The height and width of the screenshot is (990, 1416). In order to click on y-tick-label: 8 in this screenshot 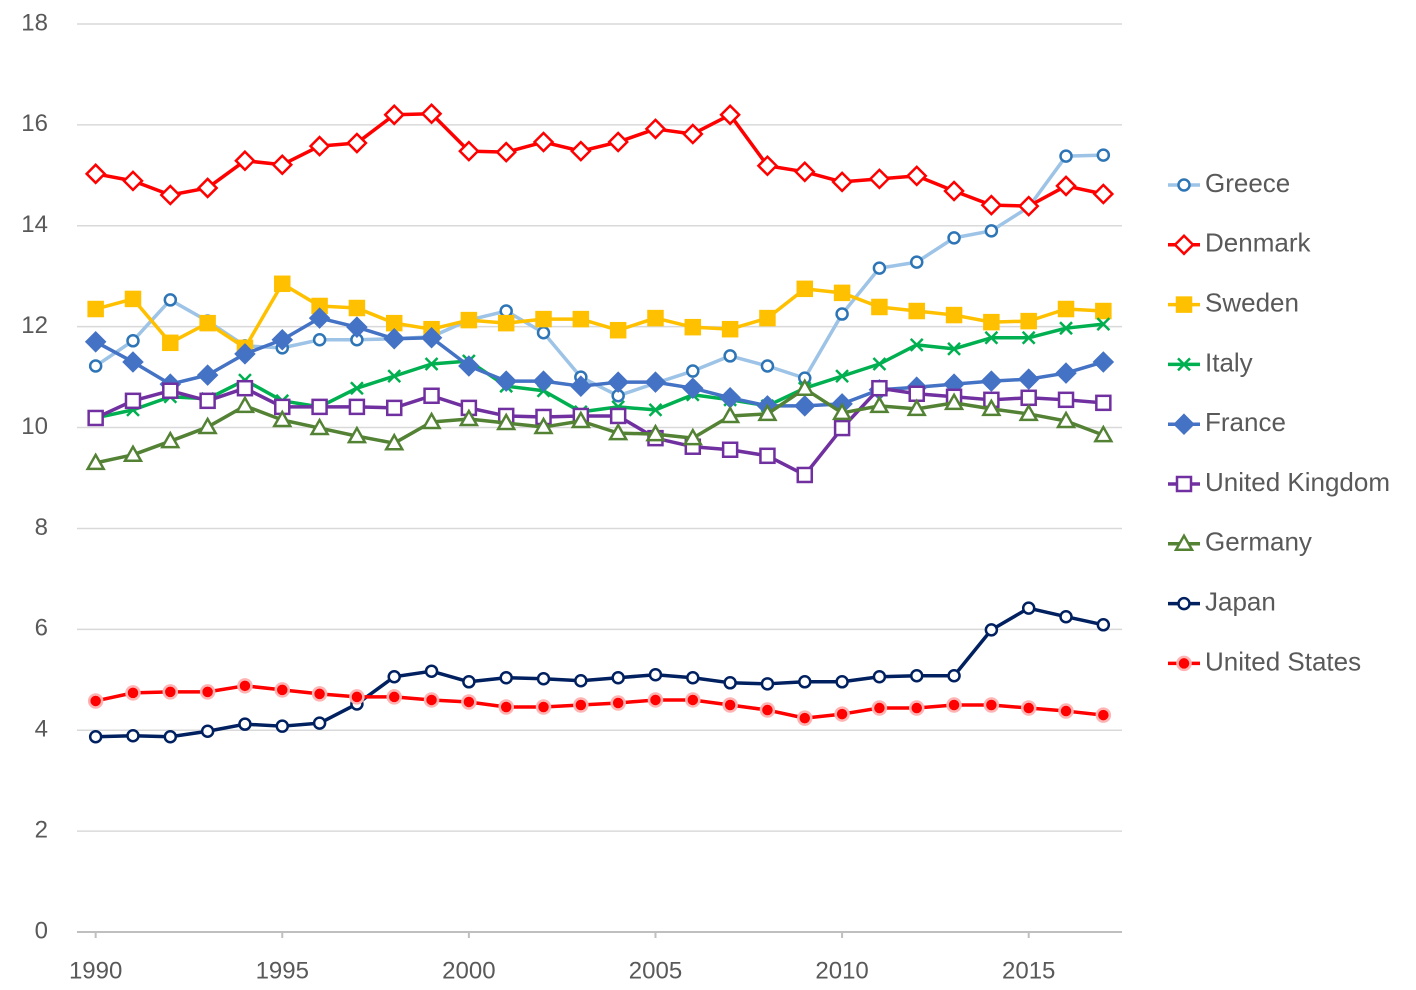, I will do `click(41, 527)`.